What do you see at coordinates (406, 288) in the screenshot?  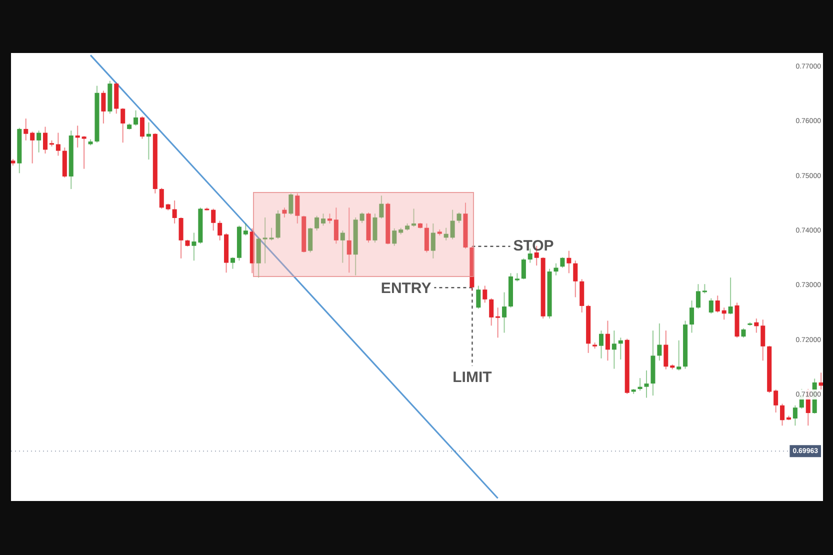 I see `annotation: ENTRY` at bounding box center [406, 288].